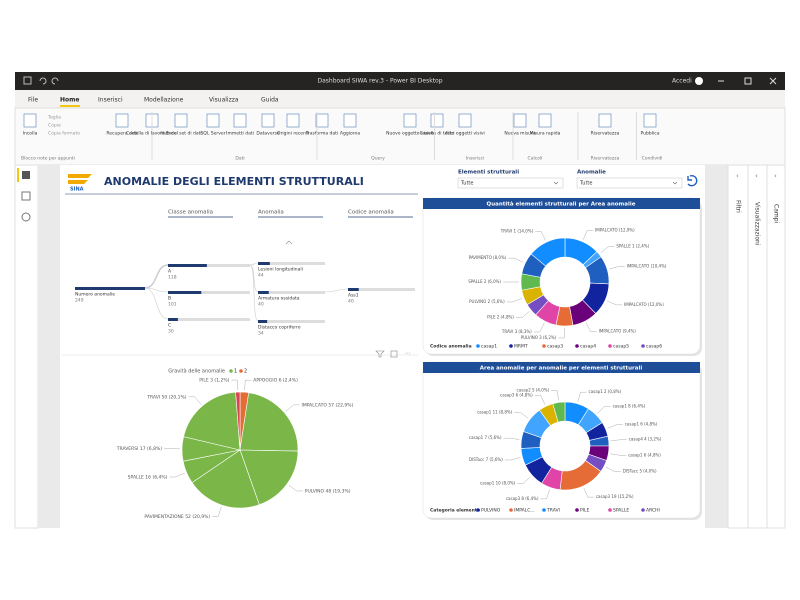 The width and height of the screenshot is (800, 600). Describe the element at coordinates (26, 196) in the screenshot. I see `data-view-icon` at that location.